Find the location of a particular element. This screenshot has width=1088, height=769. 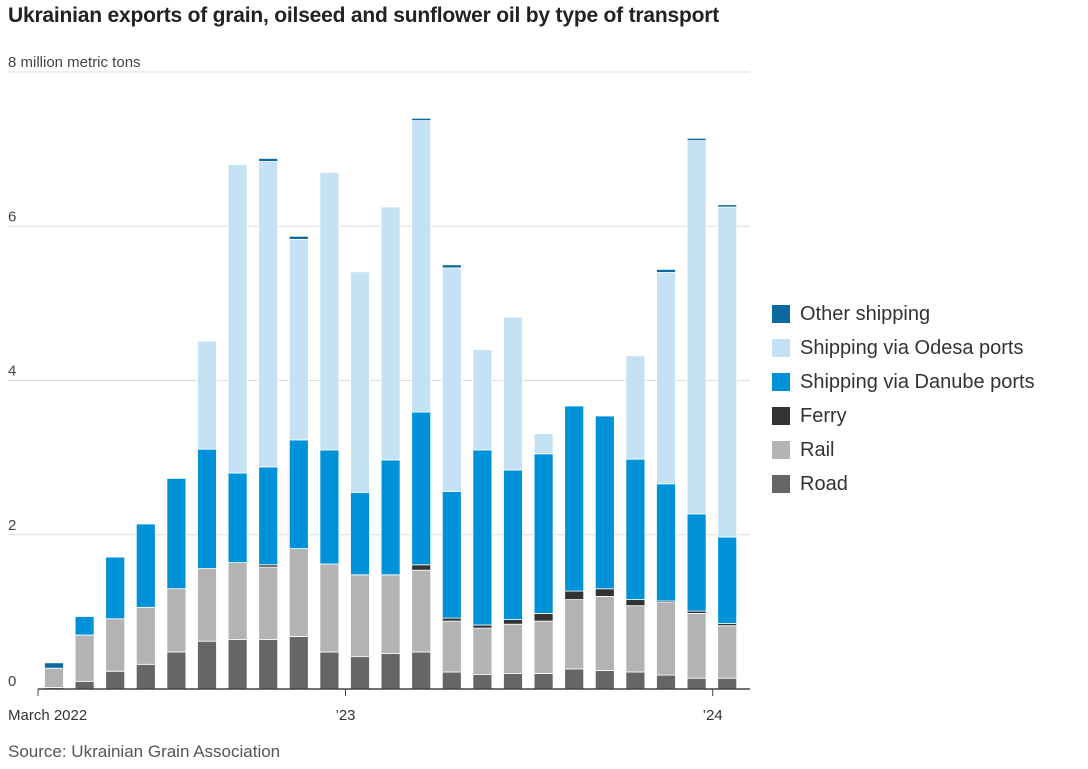

legend-label: Shipping via Danube ports is located at coordinates (917, 381).